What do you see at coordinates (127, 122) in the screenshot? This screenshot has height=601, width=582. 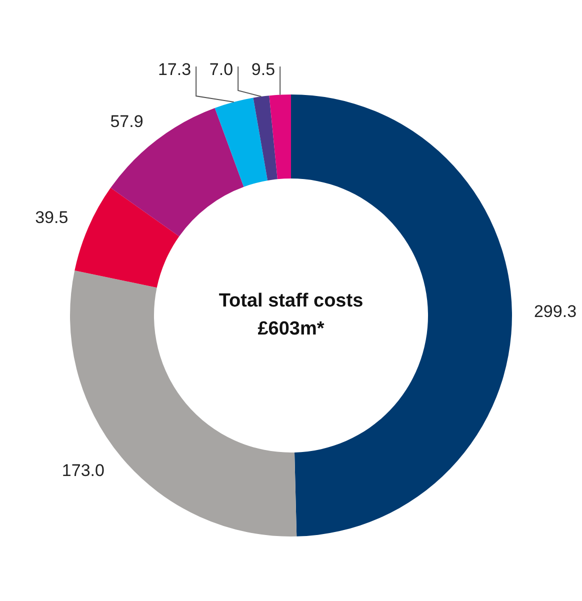 I see `data-label: 57.9` at bounding box center [127, 122].